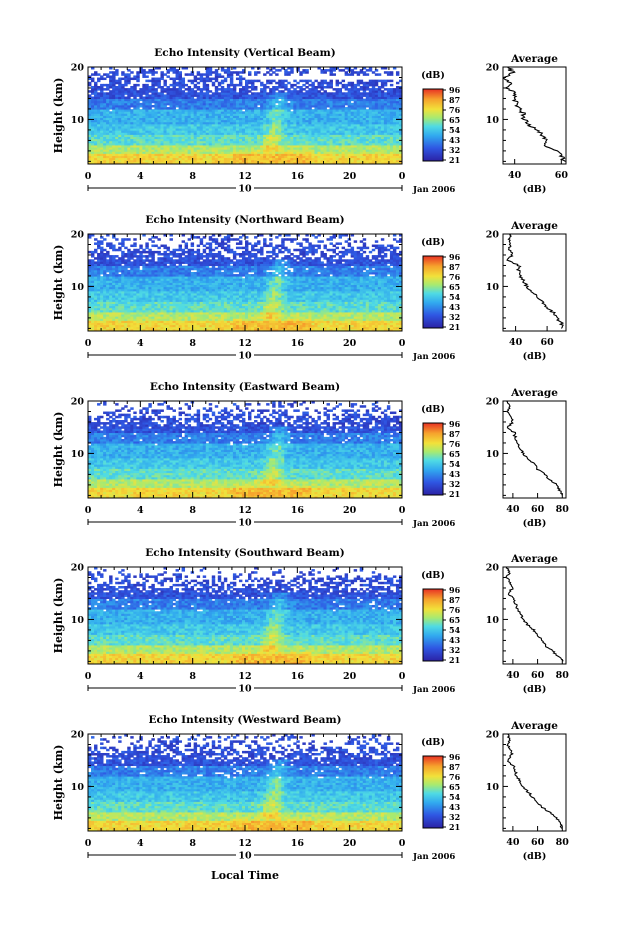 The height and width of the screenshot is (929, 620). I want to click on colorbar-tick-label: 43, so click(455, 140).